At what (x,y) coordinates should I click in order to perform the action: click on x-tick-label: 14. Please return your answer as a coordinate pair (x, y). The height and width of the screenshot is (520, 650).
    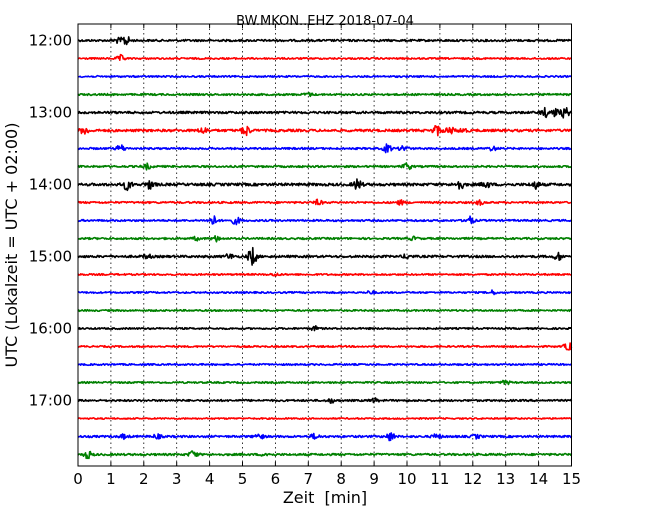
    Looking at the image, I should click on (538, 479).